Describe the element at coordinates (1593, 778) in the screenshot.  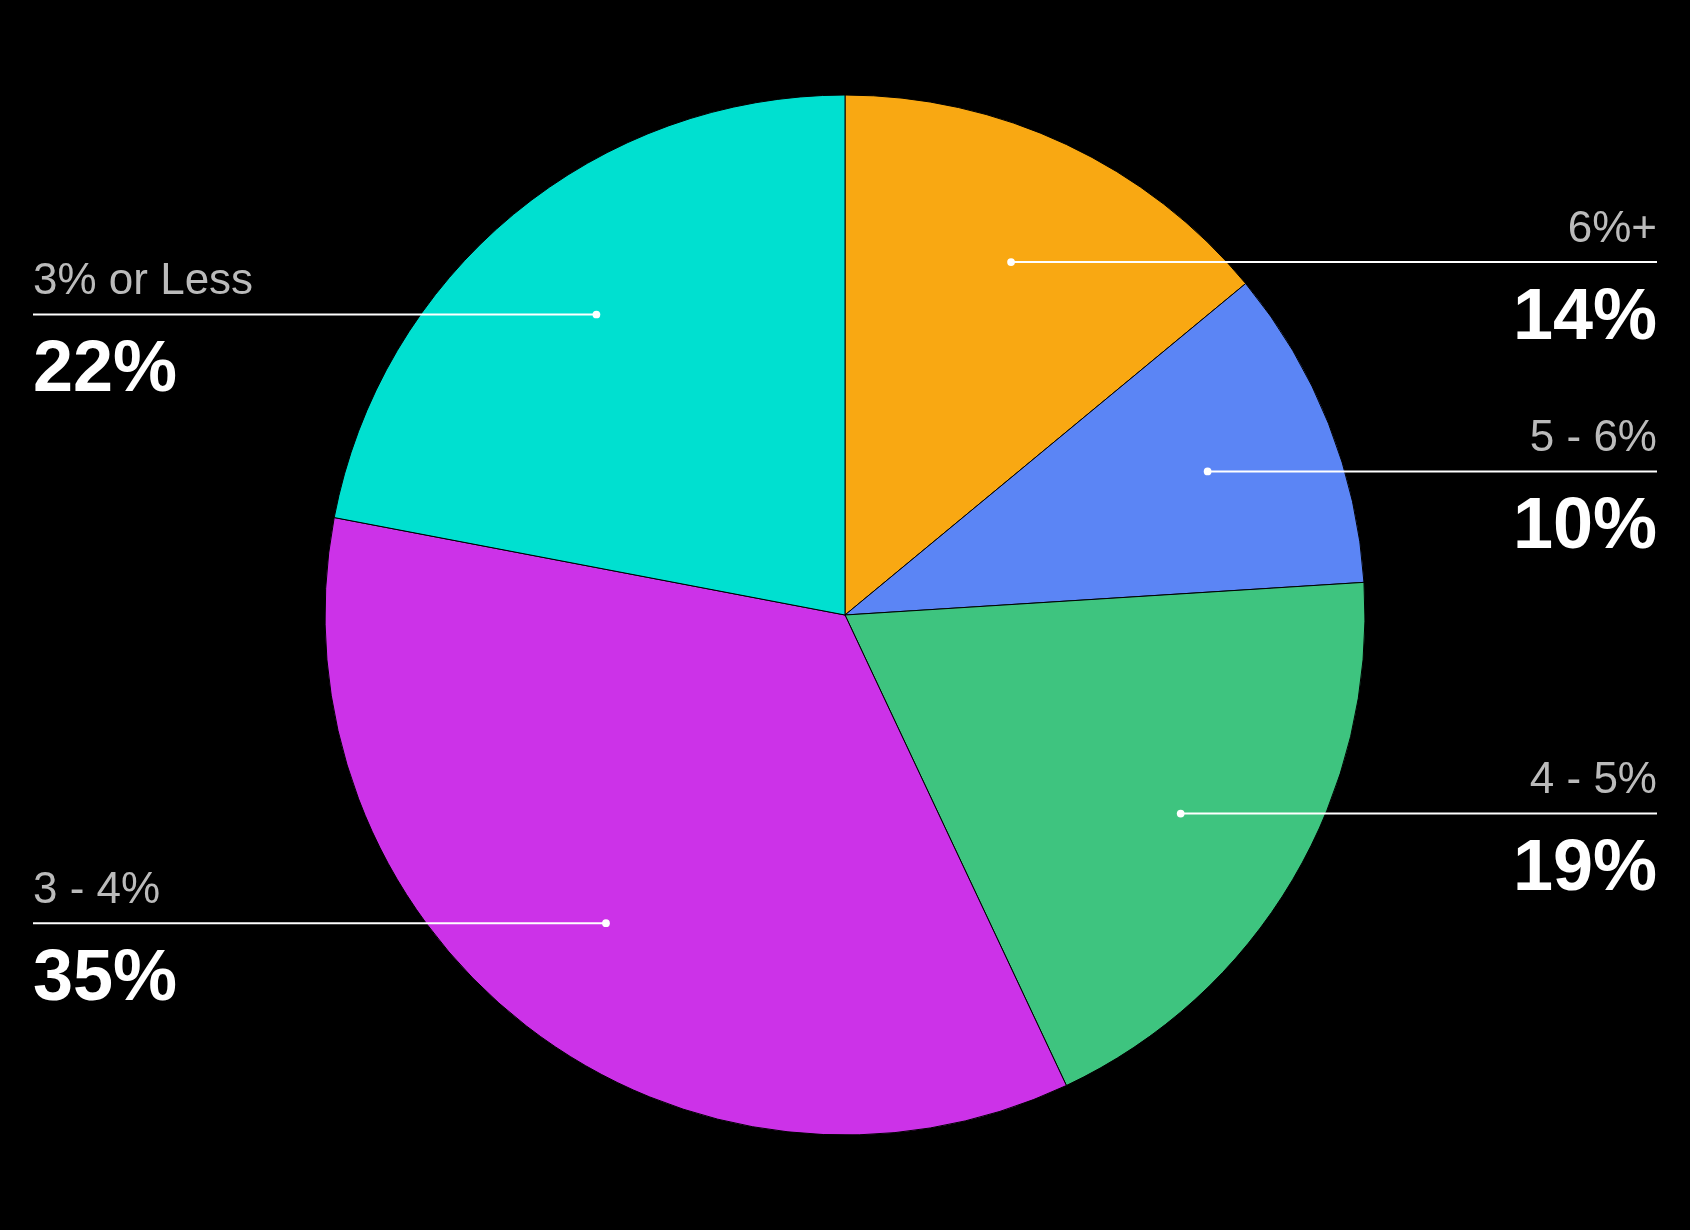
I see `slice-label: 4 - 5%` at that location.